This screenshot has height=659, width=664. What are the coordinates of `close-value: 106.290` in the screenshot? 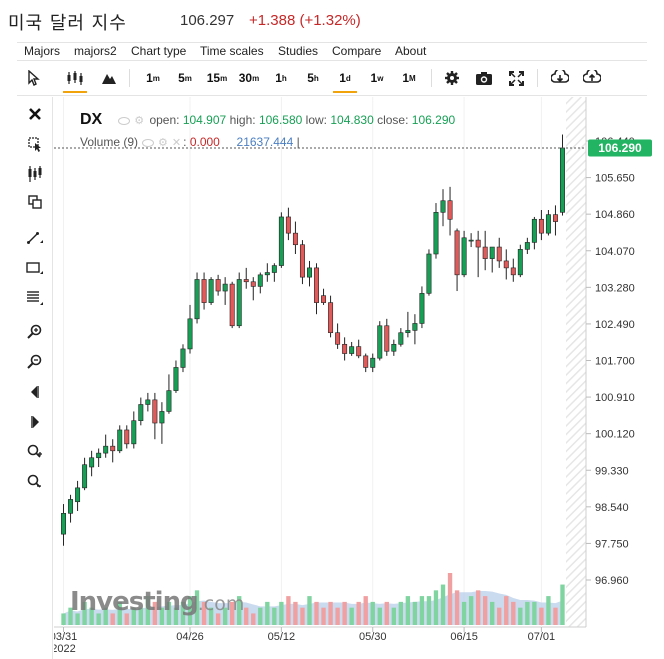 It's located at (433, 120).